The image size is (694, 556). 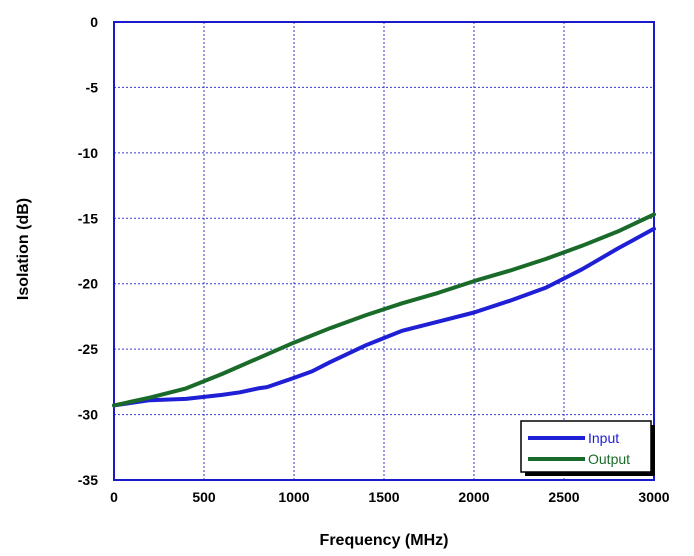 I want to click on x-tick-label: 1500, so click(x=383, y=497).